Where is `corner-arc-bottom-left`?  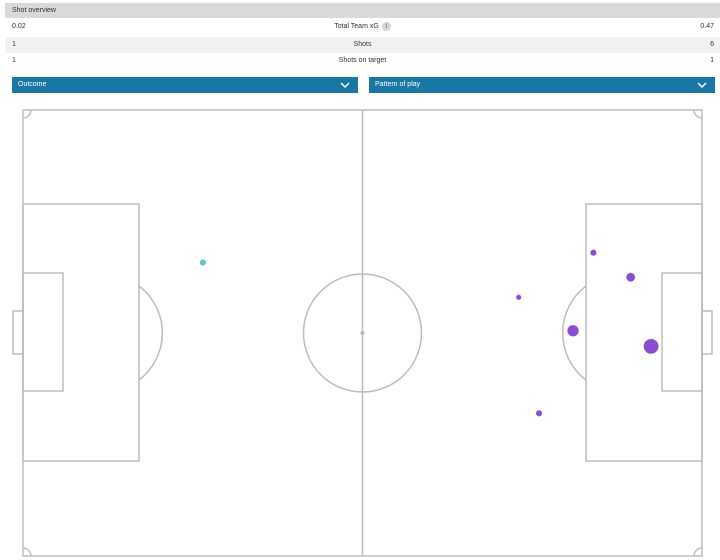
corner-arc-bottom-left is located at coordinates (27, 552).